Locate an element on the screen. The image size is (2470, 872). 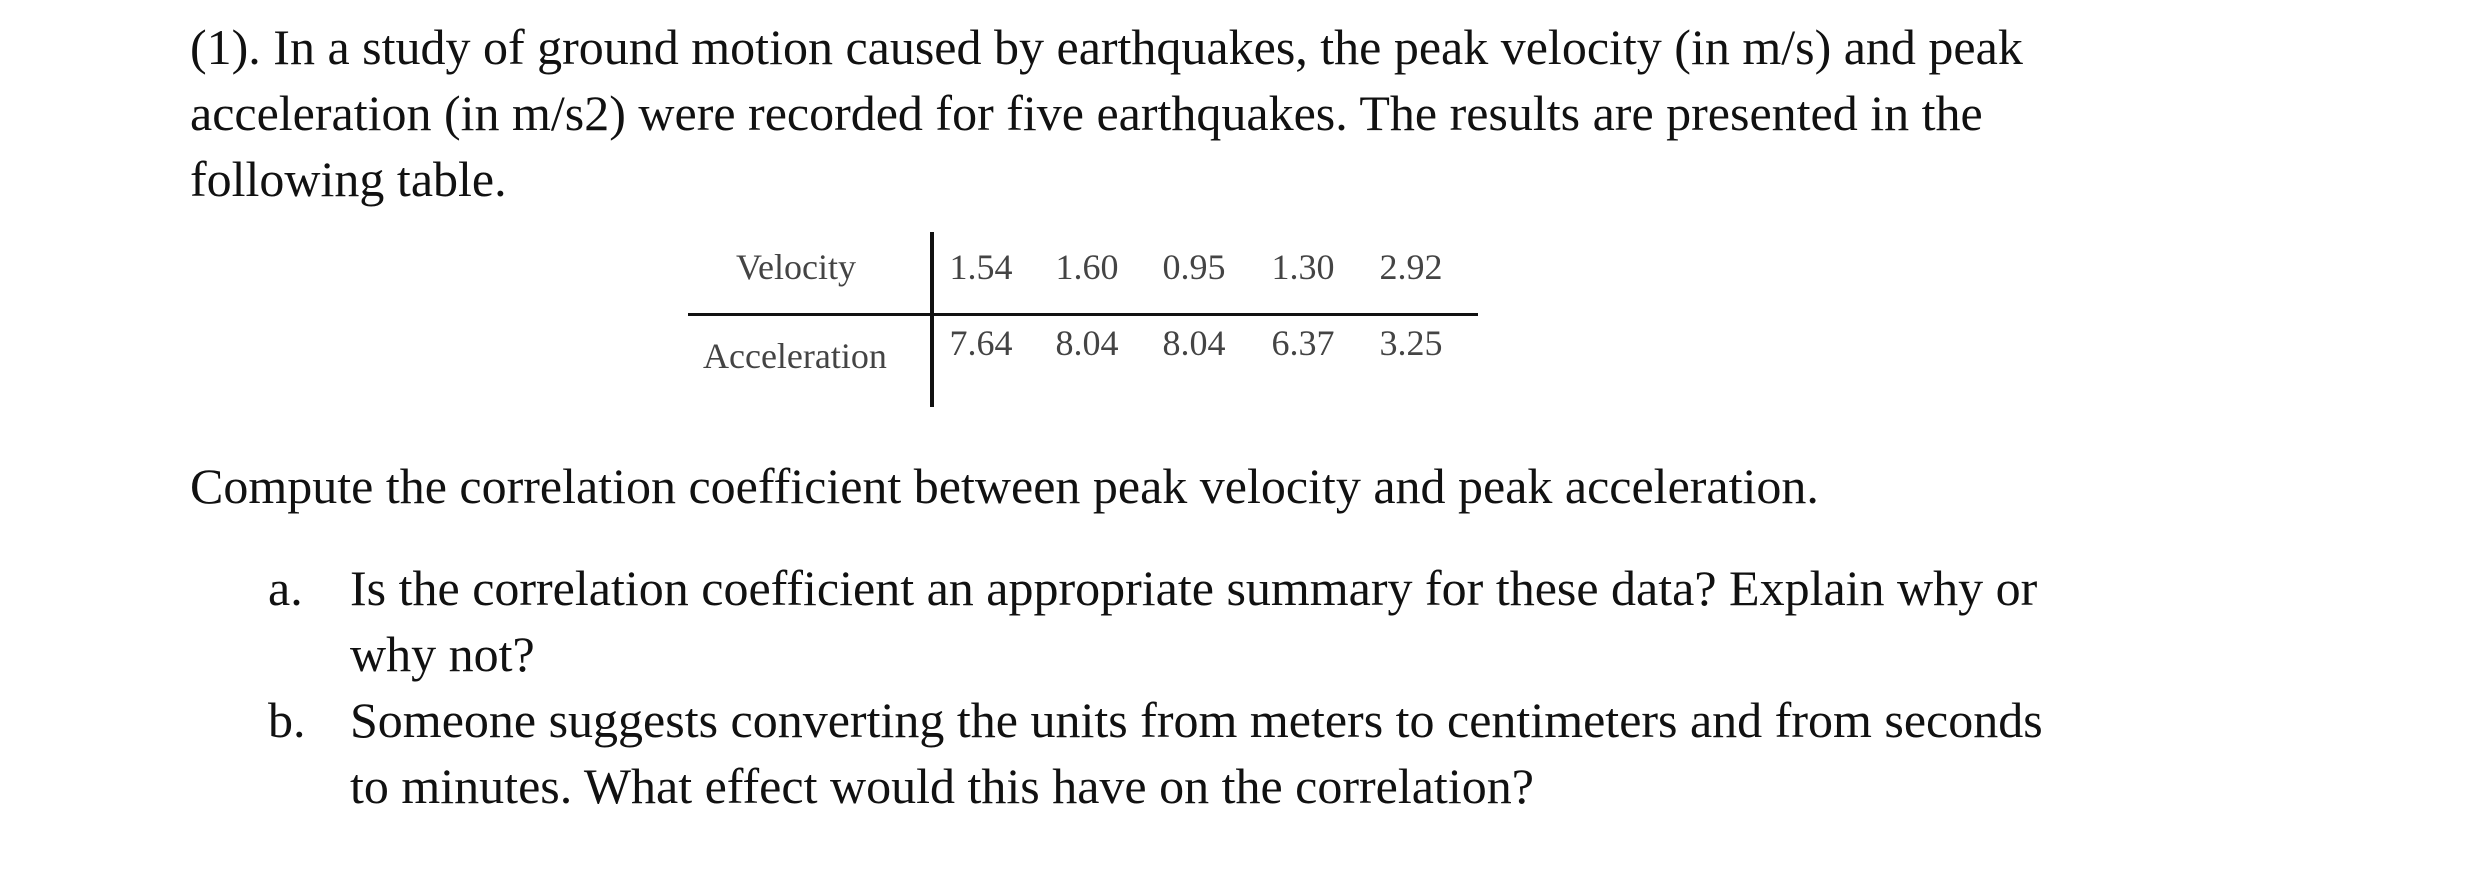
table-vertical-rule is located at coordinates (932, 319).